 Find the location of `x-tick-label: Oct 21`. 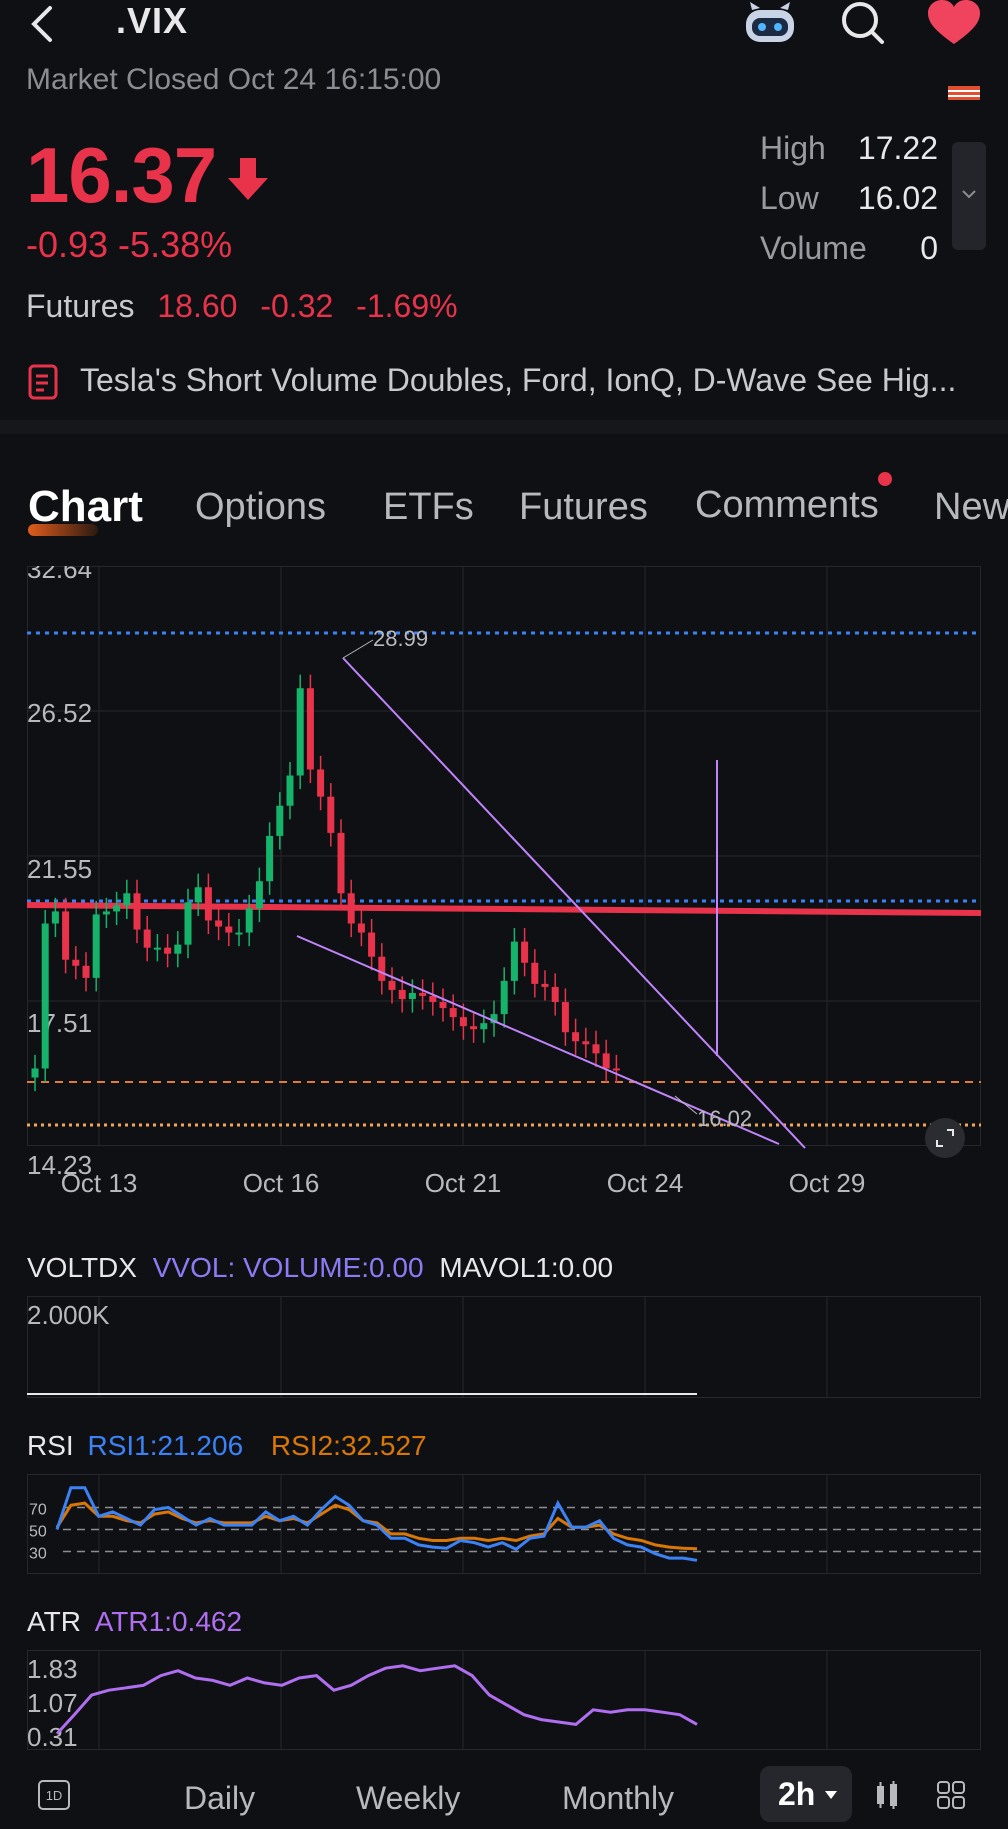

x-tick-label: Oct 21 is located at coordinates (463, 1183).